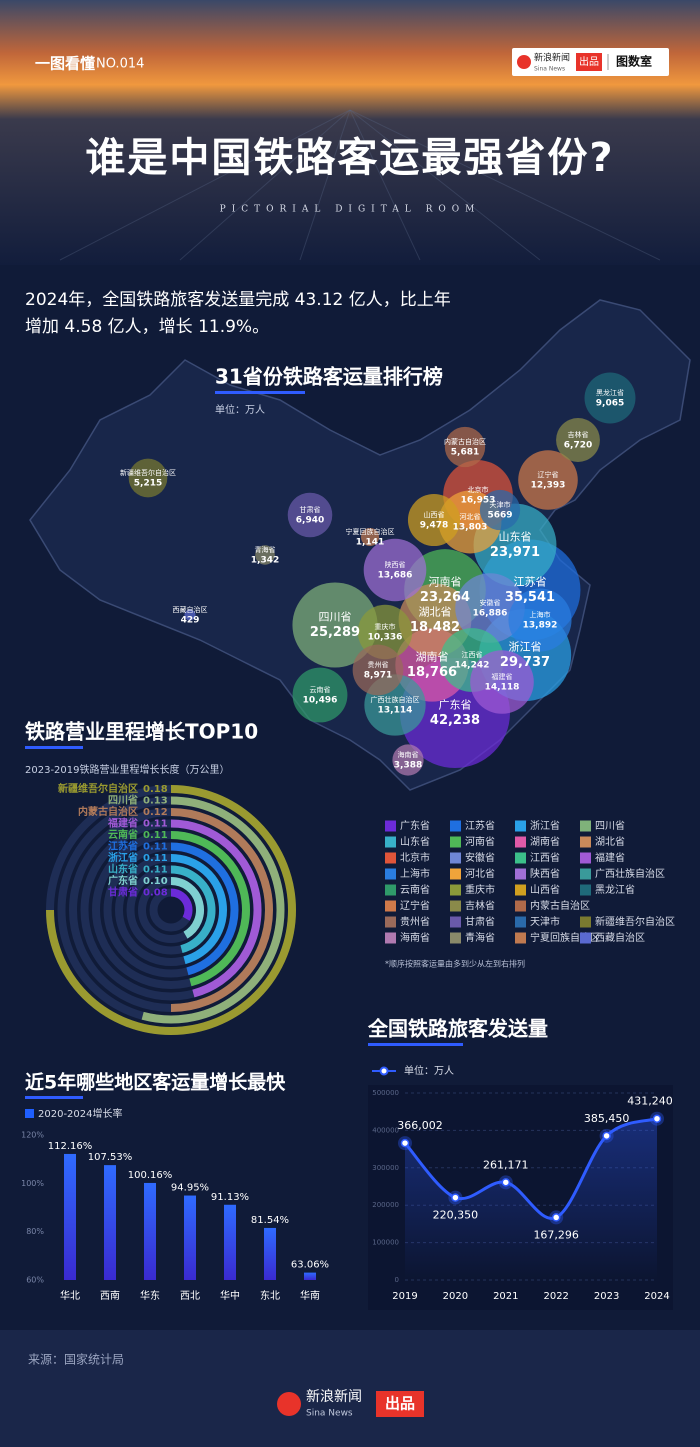  Describe the element at coordinates (531, 1199) in the screenshot. I see `area` at that location.